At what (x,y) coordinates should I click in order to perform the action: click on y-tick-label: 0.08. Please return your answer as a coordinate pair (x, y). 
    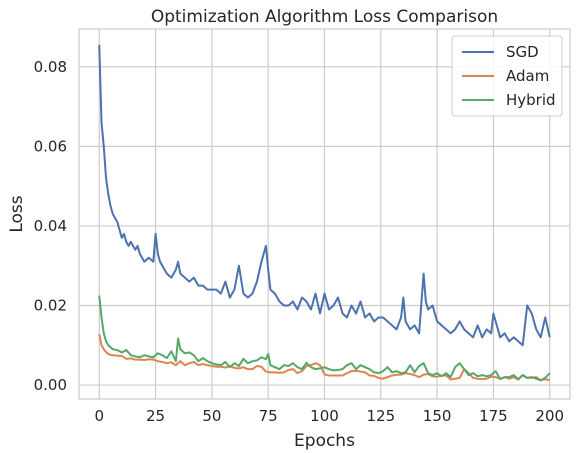
    Looking at the image, I should click on (50, 67).